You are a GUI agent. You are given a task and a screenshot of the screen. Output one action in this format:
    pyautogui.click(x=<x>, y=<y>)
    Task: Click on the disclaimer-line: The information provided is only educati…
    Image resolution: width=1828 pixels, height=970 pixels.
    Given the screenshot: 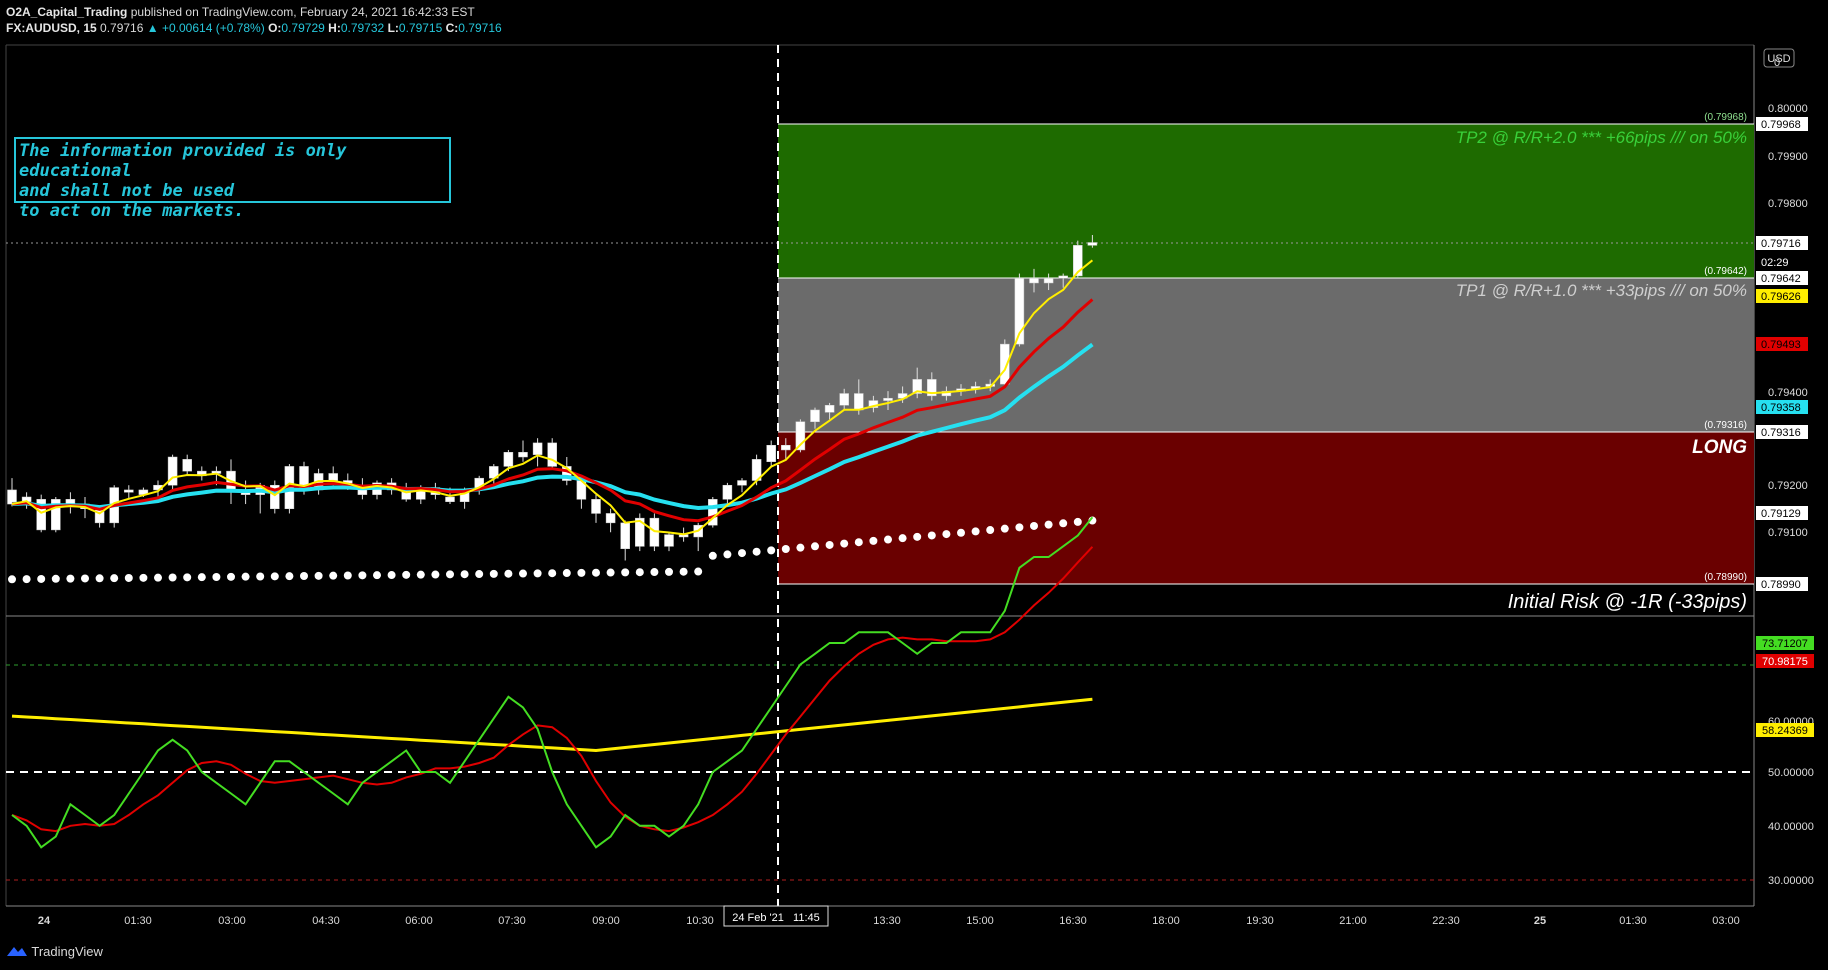 What is the action you would take?
    pyautogui.click(x=183, y=161)
    